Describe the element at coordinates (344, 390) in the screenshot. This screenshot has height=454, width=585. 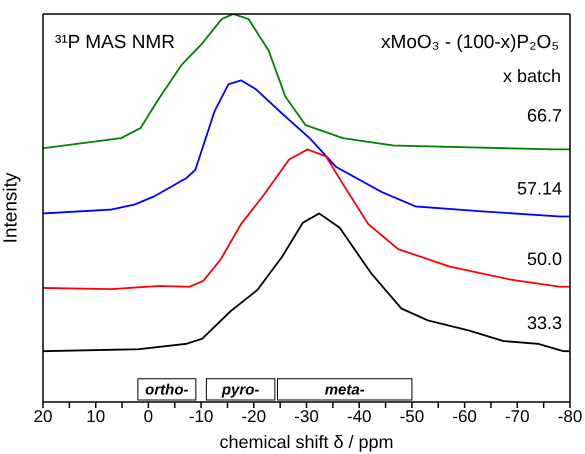
I see `band-label: meta-` at that location.